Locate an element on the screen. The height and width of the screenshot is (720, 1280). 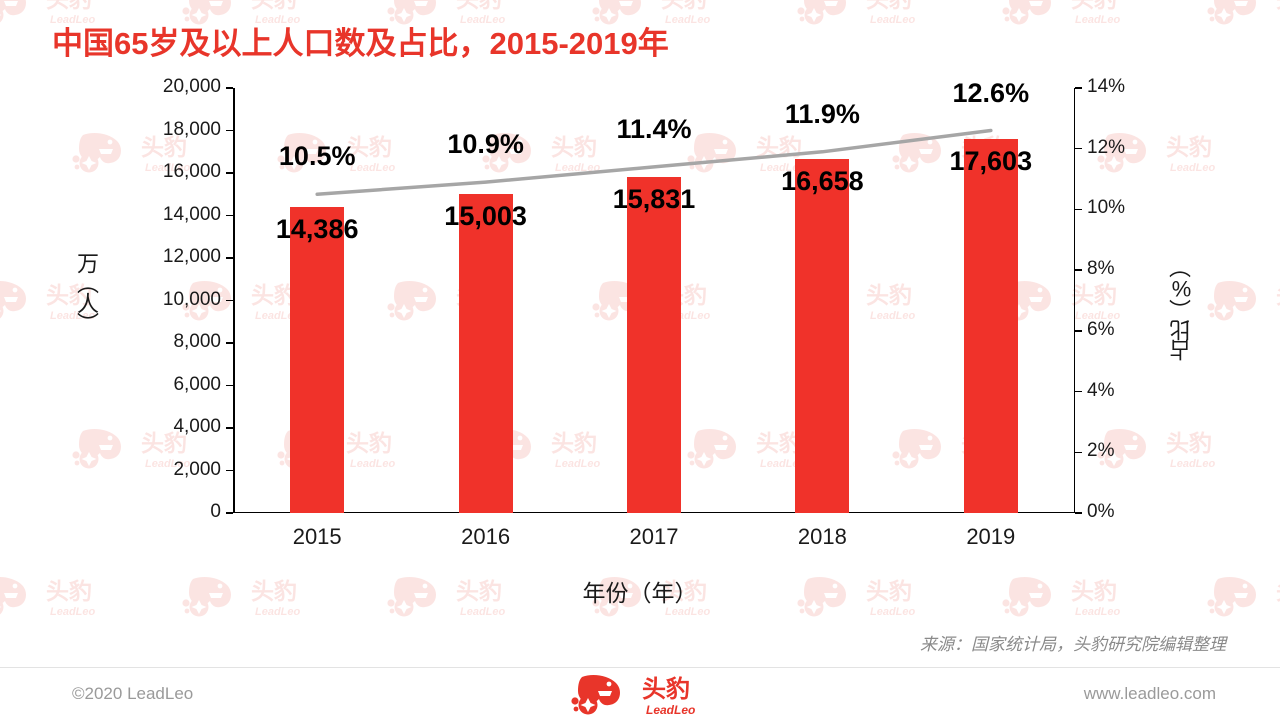
page-footer: ©2020 LeadLeo 头豹 LeadLeo www.leadleo.com is located at coordinates (640, 693).